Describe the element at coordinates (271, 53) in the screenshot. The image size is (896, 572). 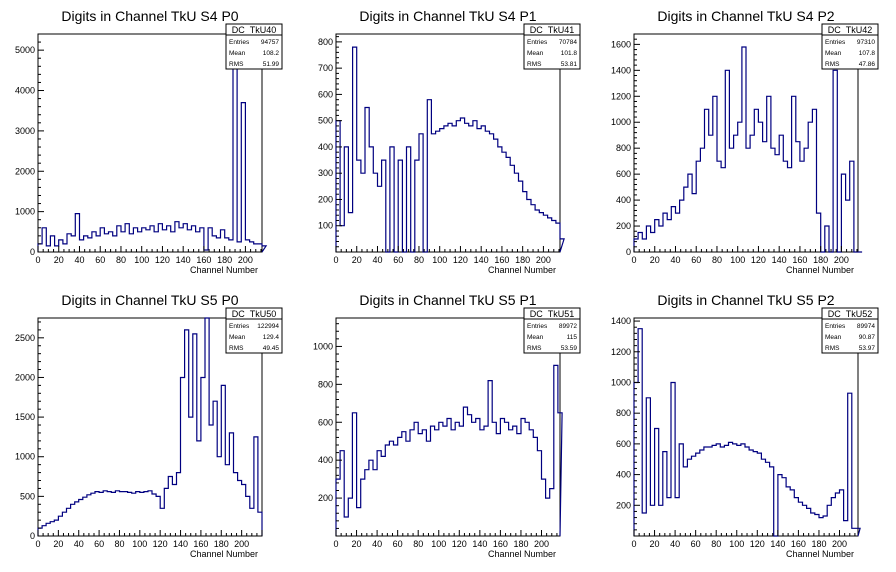
I see `stats-value: 108.2` at that location.